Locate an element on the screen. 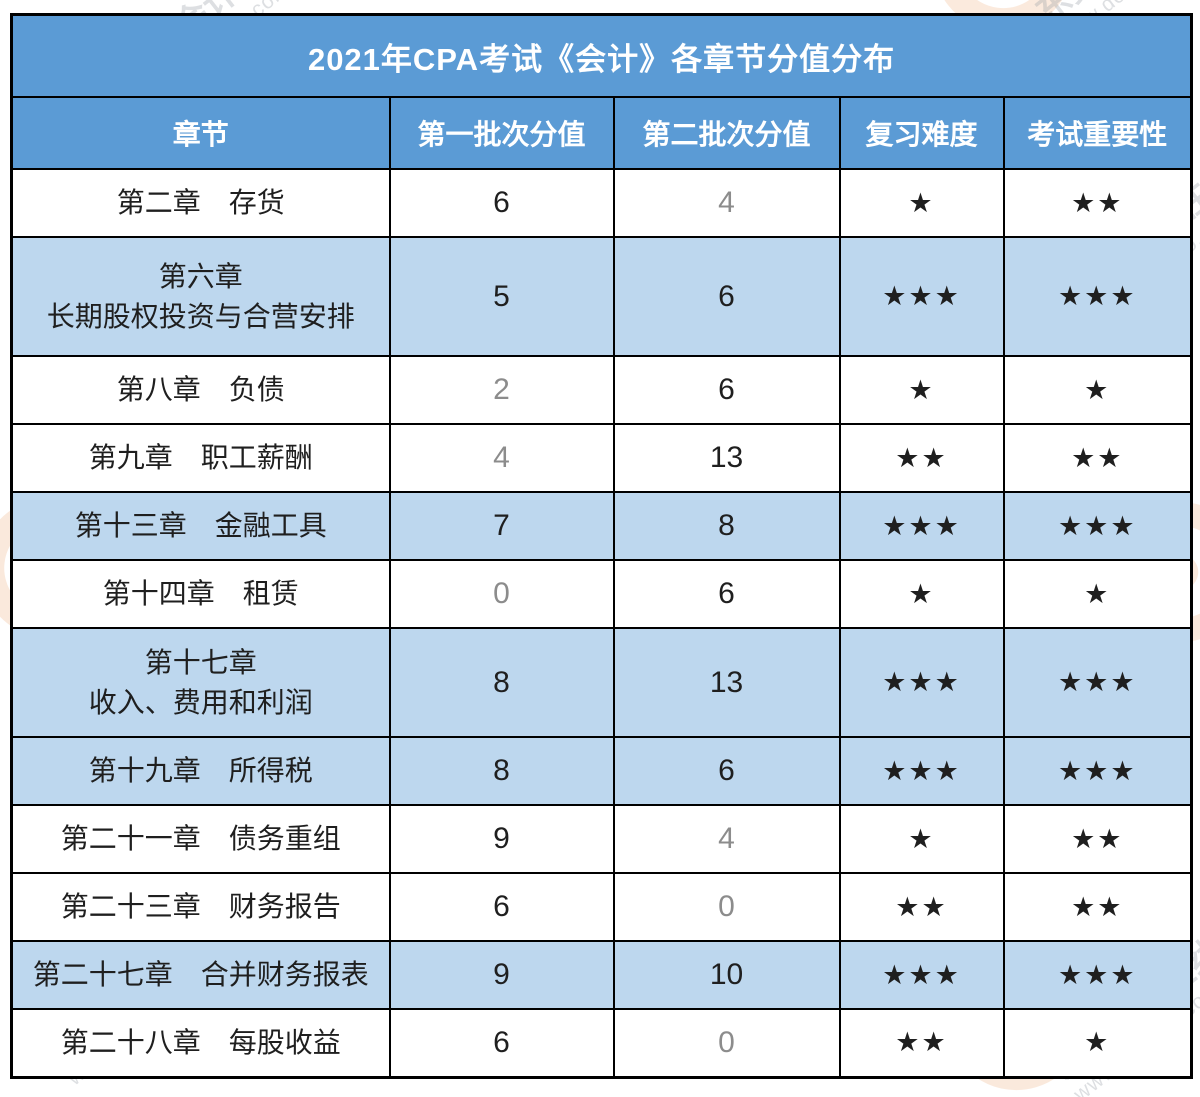 The image size is (1200, 1097). chapter-cell: 第十三章 金融工具 is located at coordinates (200, 526).